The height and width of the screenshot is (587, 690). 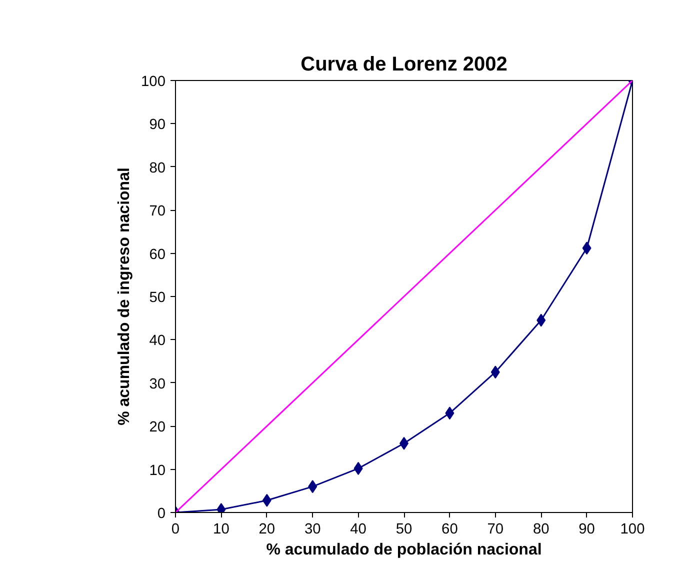 What do you see at coordinates (632, 530) in the screenshot?
I see `x-tick-label: 100` at bounding box center [632, 530].